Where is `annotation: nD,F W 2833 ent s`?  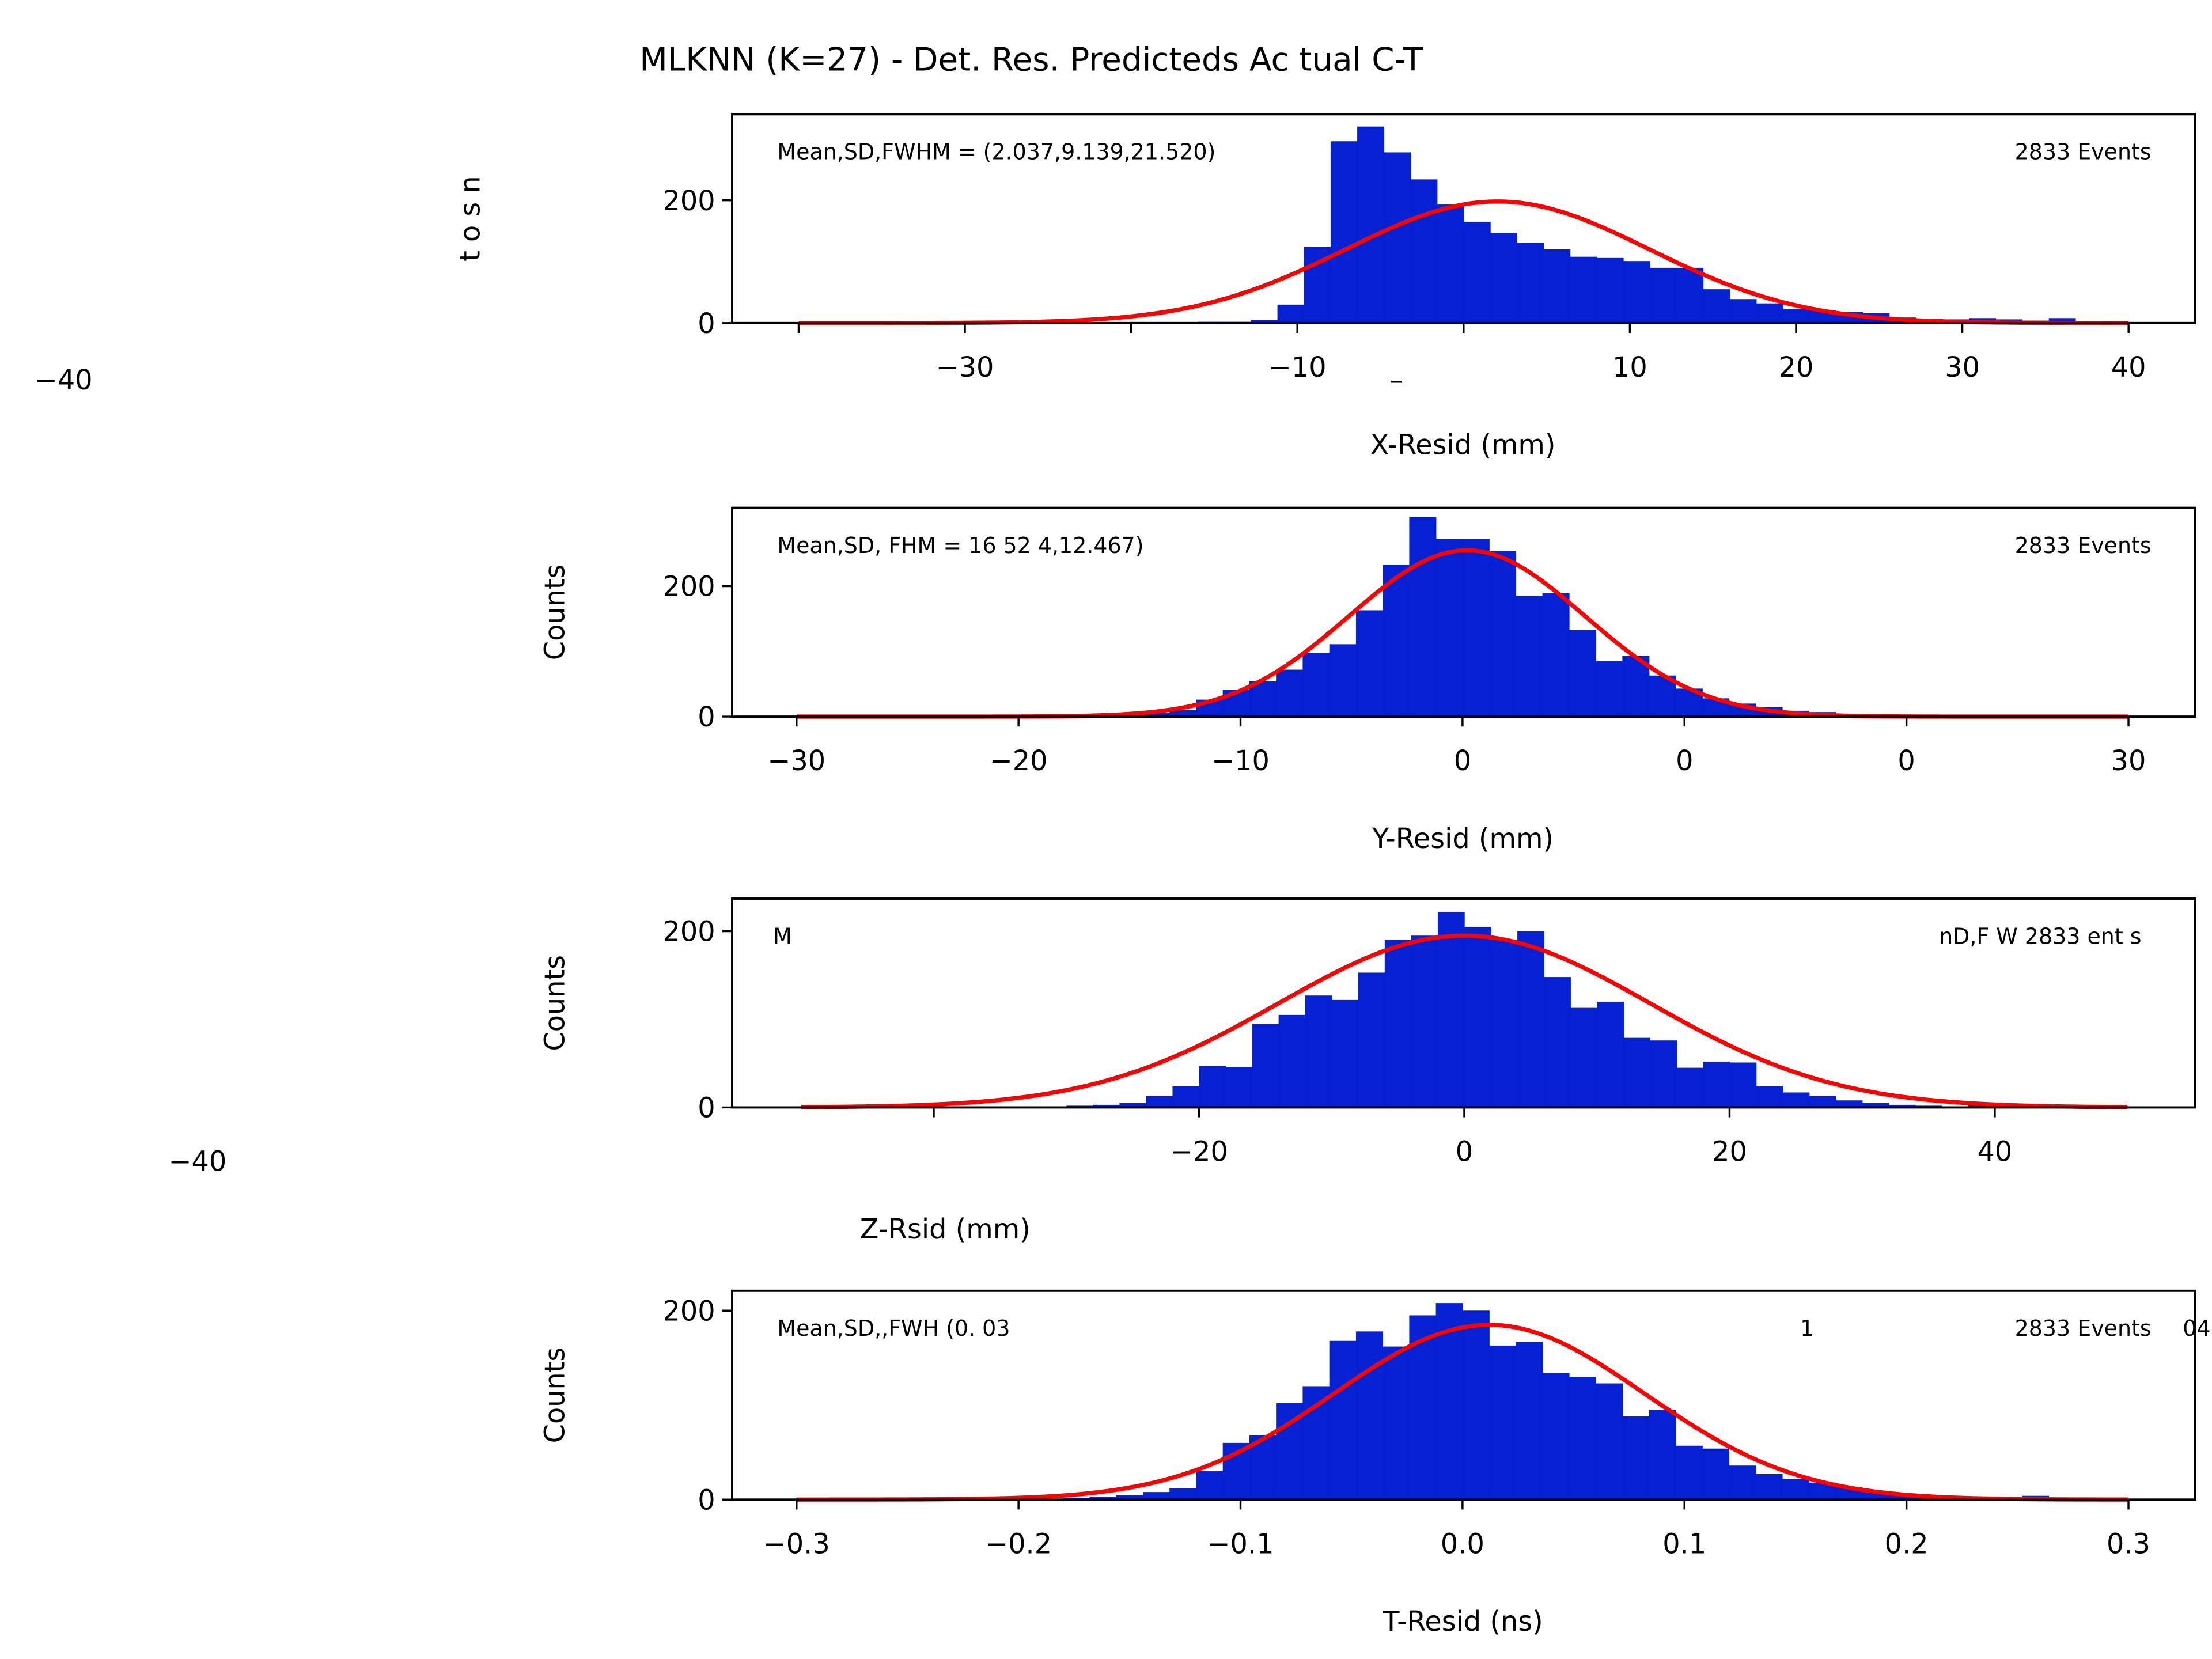 annotation: nD,F W 2833 ent s is located at coordinates (2040, 936).